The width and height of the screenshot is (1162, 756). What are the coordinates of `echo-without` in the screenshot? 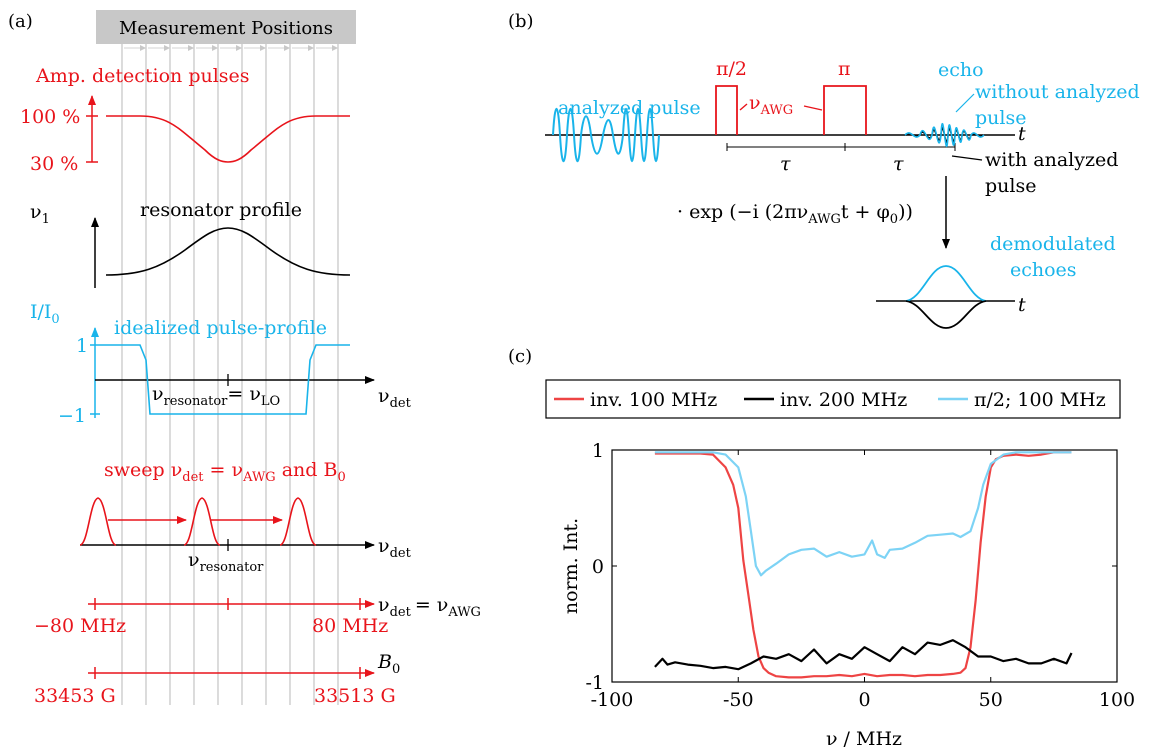 It's located at (944, 135).